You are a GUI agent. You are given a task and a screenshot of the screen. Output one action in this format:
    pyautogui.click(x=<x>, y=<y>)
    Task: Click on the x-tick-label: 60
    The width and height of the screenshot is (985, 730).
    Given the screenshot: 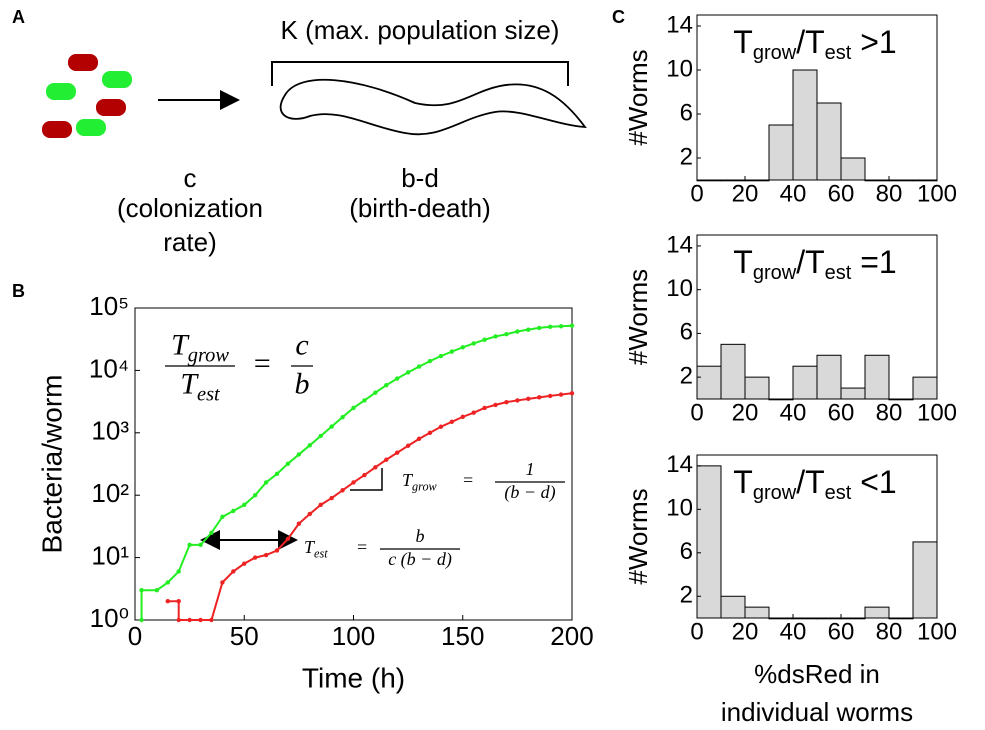 What is the action you would take?
    pyautogui.click(x=841, y=193)
    